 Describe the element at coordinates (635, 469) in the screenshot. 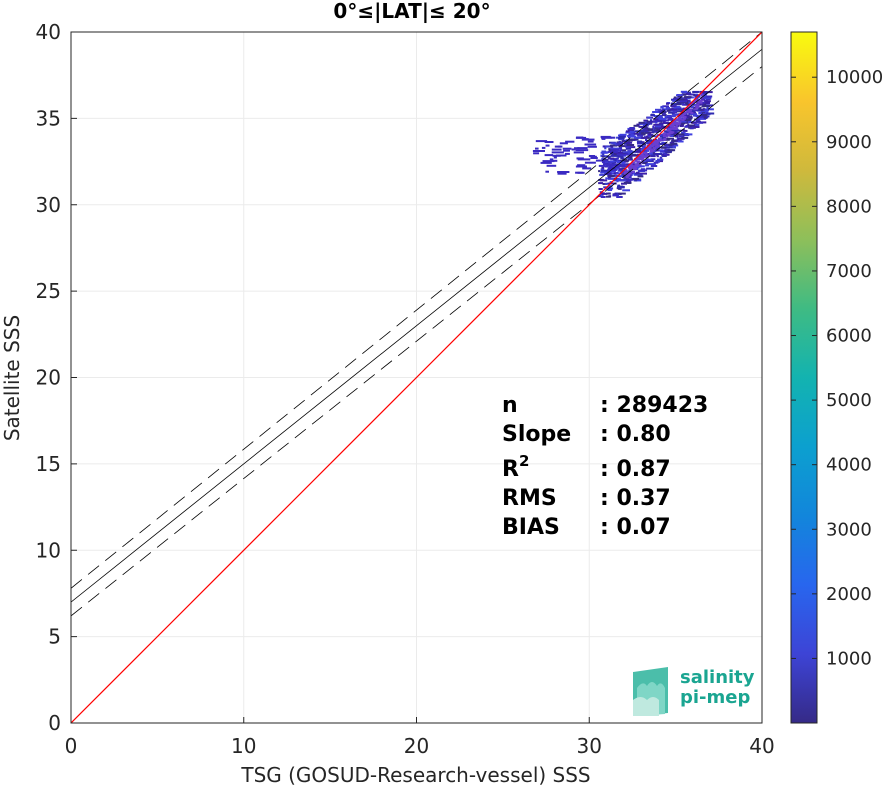

I see `stat-value: : 0.87` at that location.